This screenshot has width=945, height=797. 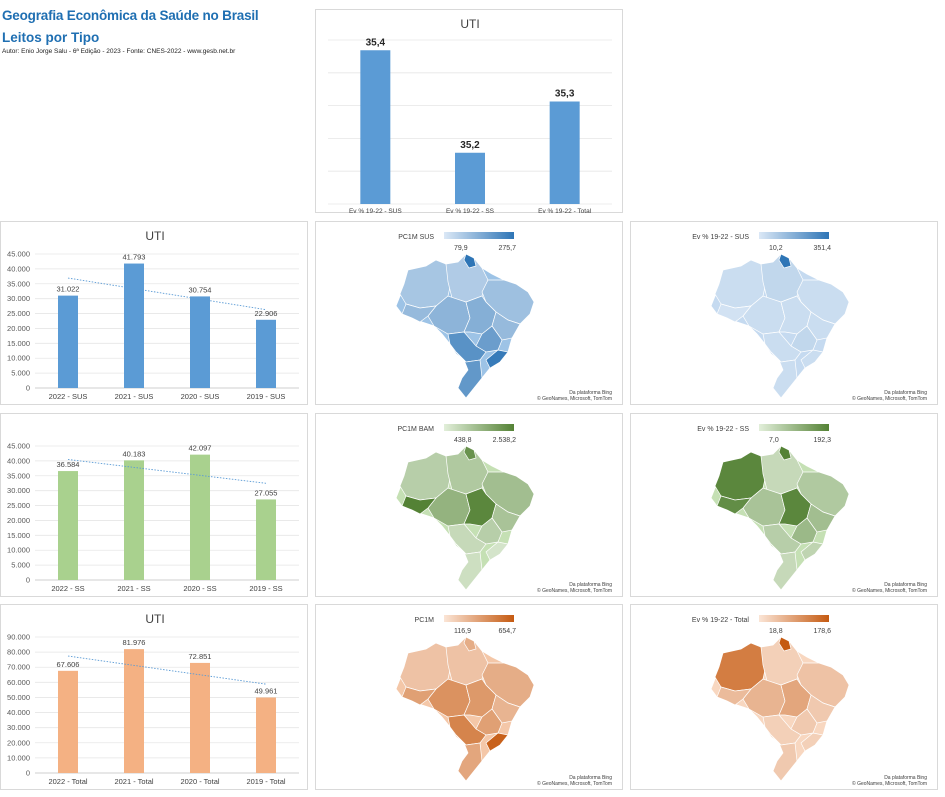 What do you see at coordinates (265, 781) in the screenshot?
I see `x-tick-label: 2019 - Total` at bounding box center [265, 781].